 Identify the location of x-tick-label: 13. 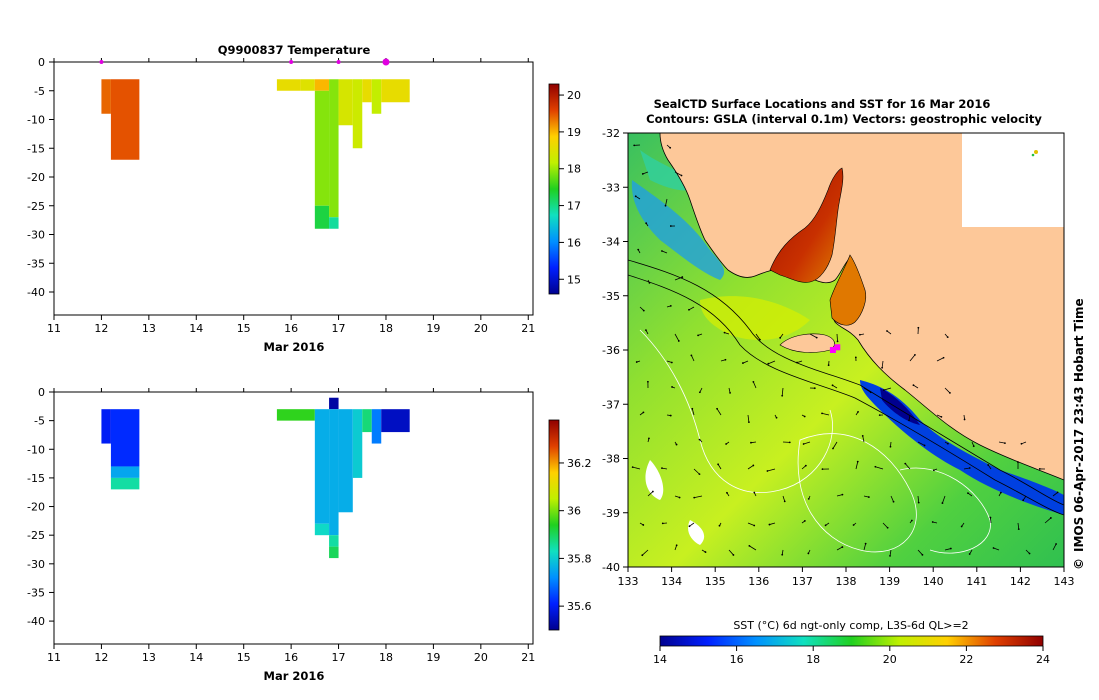
(149, 328).